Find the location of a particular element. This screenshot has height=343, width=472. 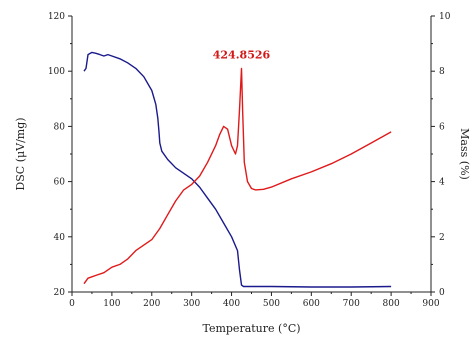

y-left-tick-label: 60 is located at coordinates (60, 183).